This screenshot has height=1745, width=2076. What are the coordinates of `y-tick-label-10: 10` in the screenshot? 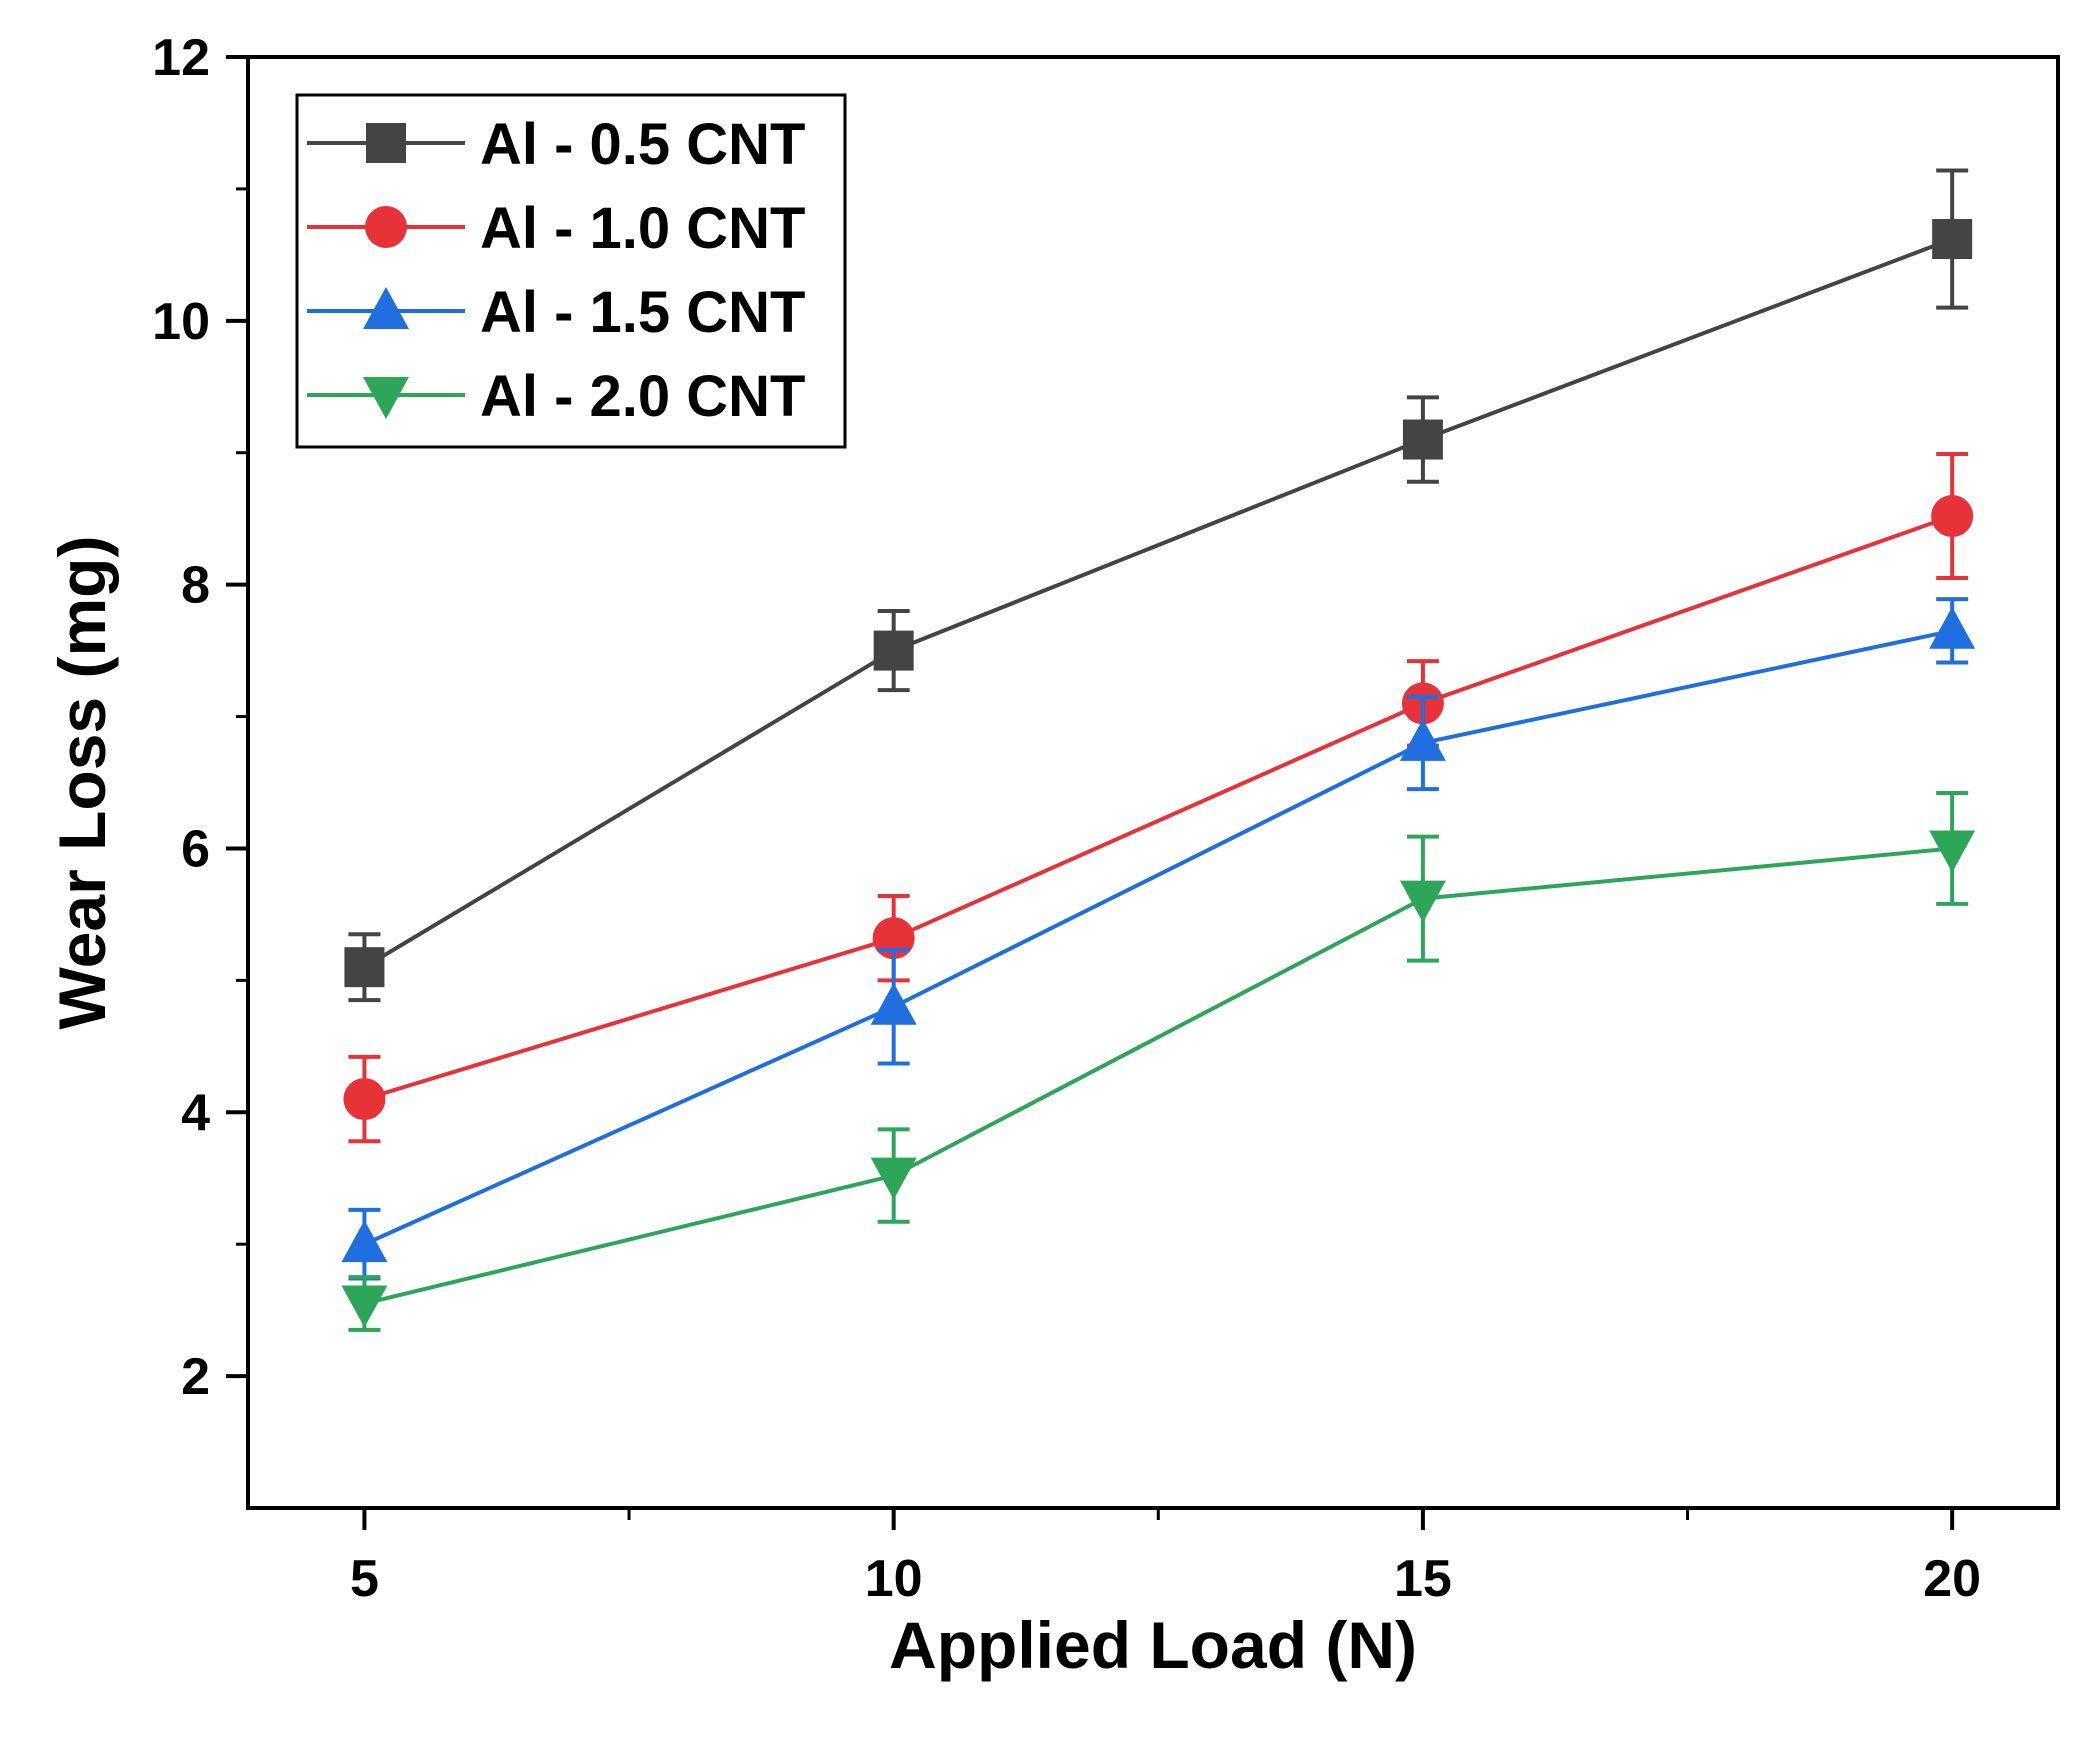 It's located at (181, 322).